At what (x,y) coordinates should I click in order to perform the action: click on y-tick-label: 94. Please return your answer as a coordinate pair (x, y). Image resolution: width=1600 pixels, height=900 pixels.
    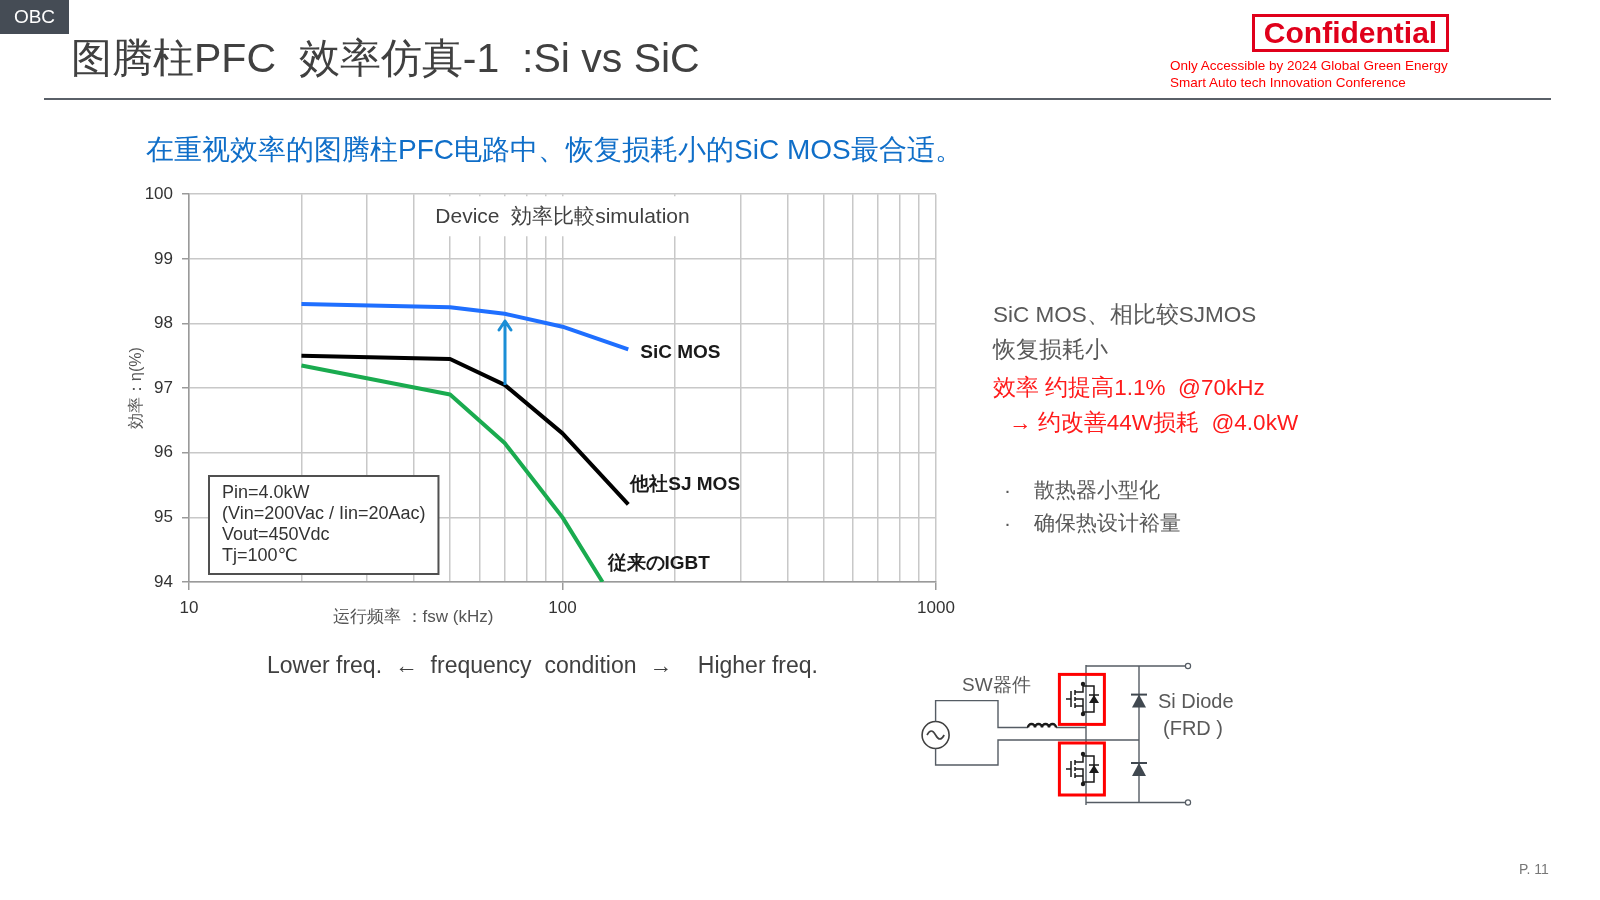
    Looking at the image, I should click on (163, 581).